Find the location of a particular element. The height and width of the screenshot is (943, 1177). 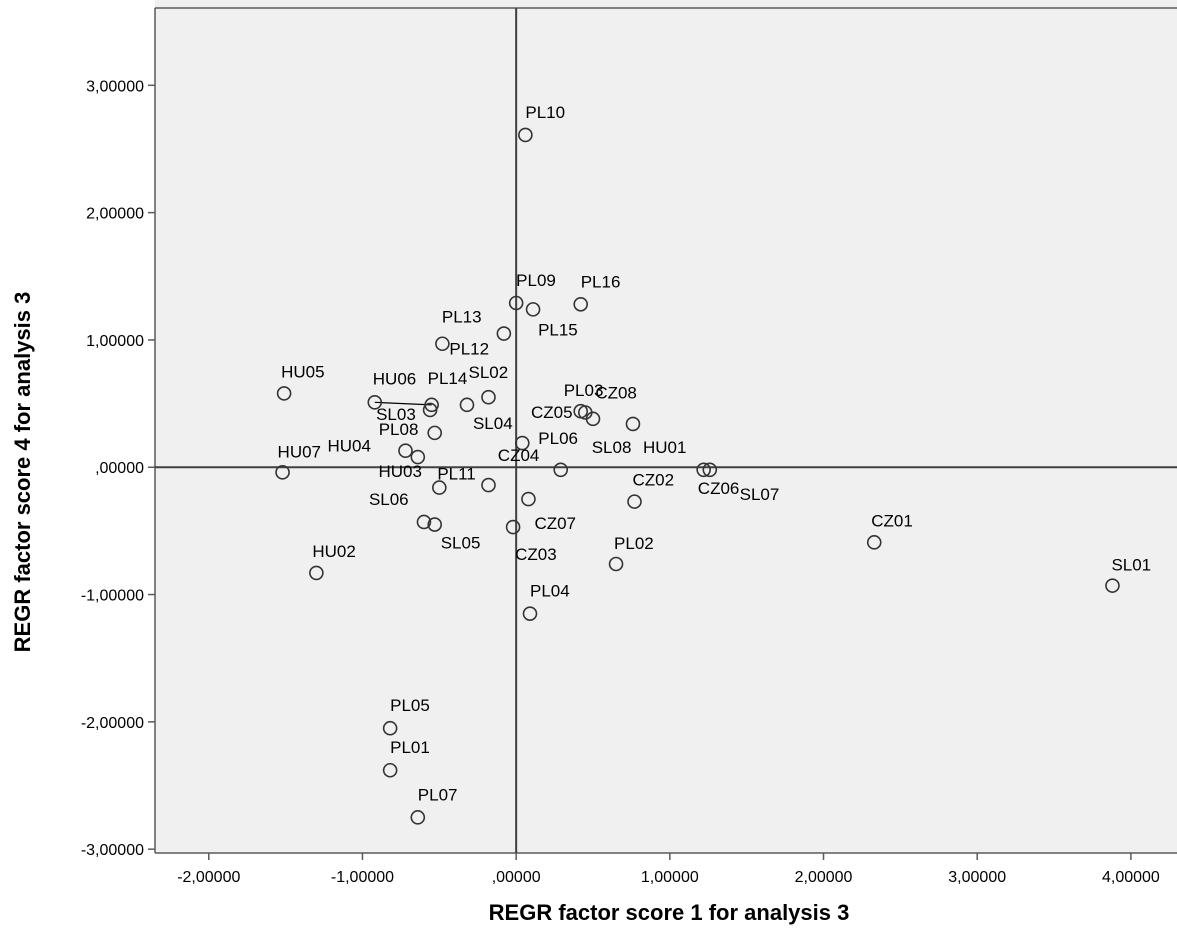

x-tick-label: 3,00000 is located at coordinates (977, 877).